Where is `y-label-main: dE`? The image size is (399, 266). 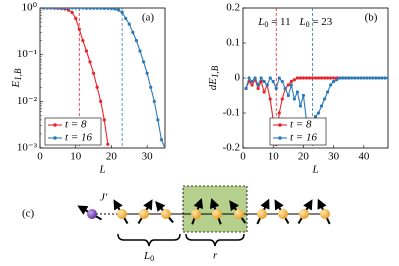
y-label-main: dE is located at coordinates (213, 84).